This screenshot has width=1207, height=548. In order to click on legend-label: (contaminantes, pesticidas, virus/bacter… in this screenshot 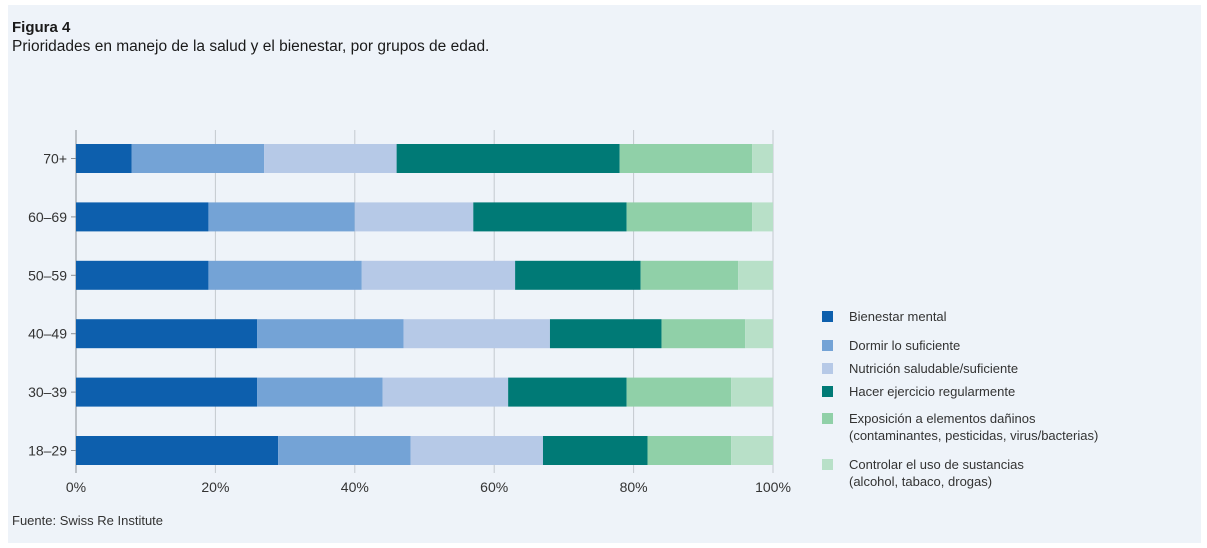, I will do `click(973, 435)`.